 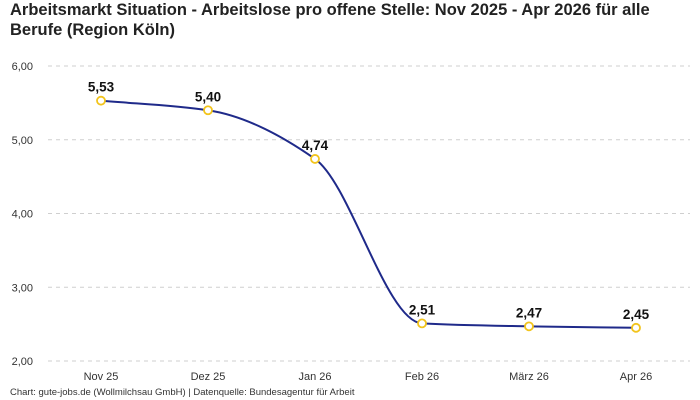 I want to click on x-axis-ticks: Nov 25 Dez 25 Jan 26 Feb 26 März 26 Apr 26, so click(x=368, y=377).